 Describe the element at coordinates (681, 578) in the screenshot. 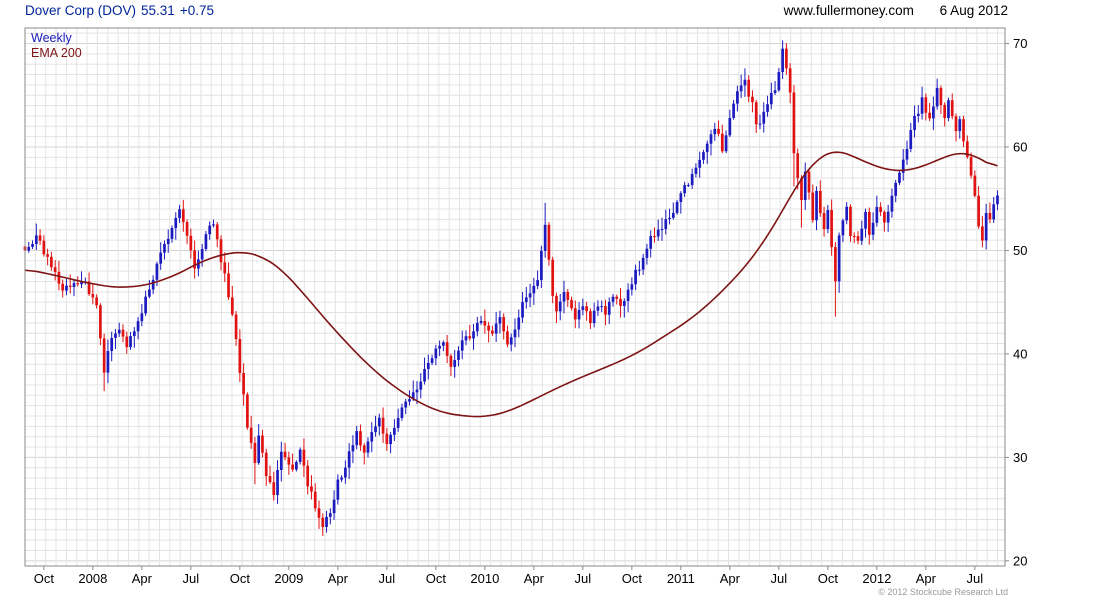

I see `svg-text: 2011` at that location.